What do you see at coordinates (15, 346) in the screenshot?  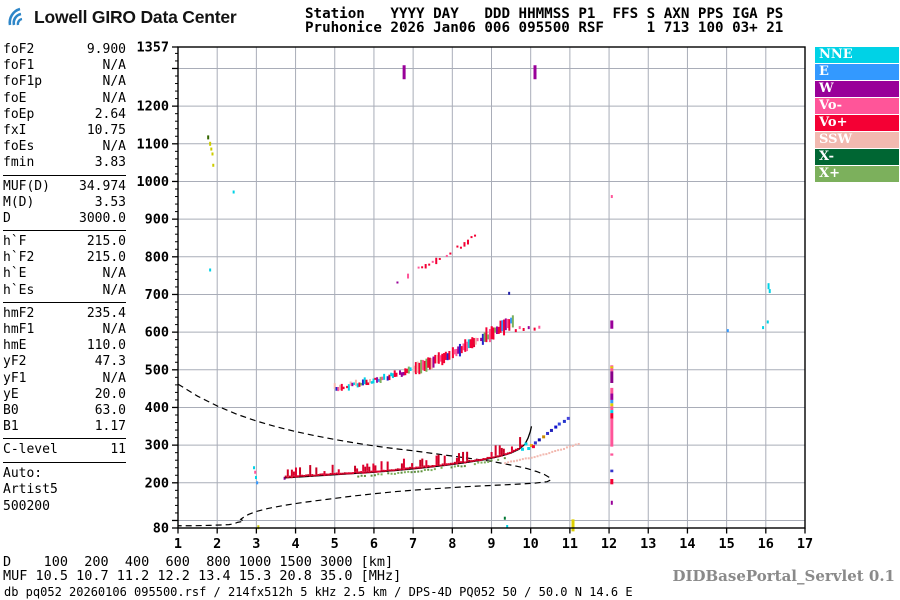 I see `param-label: hmE` at bounding box center [15, 346].